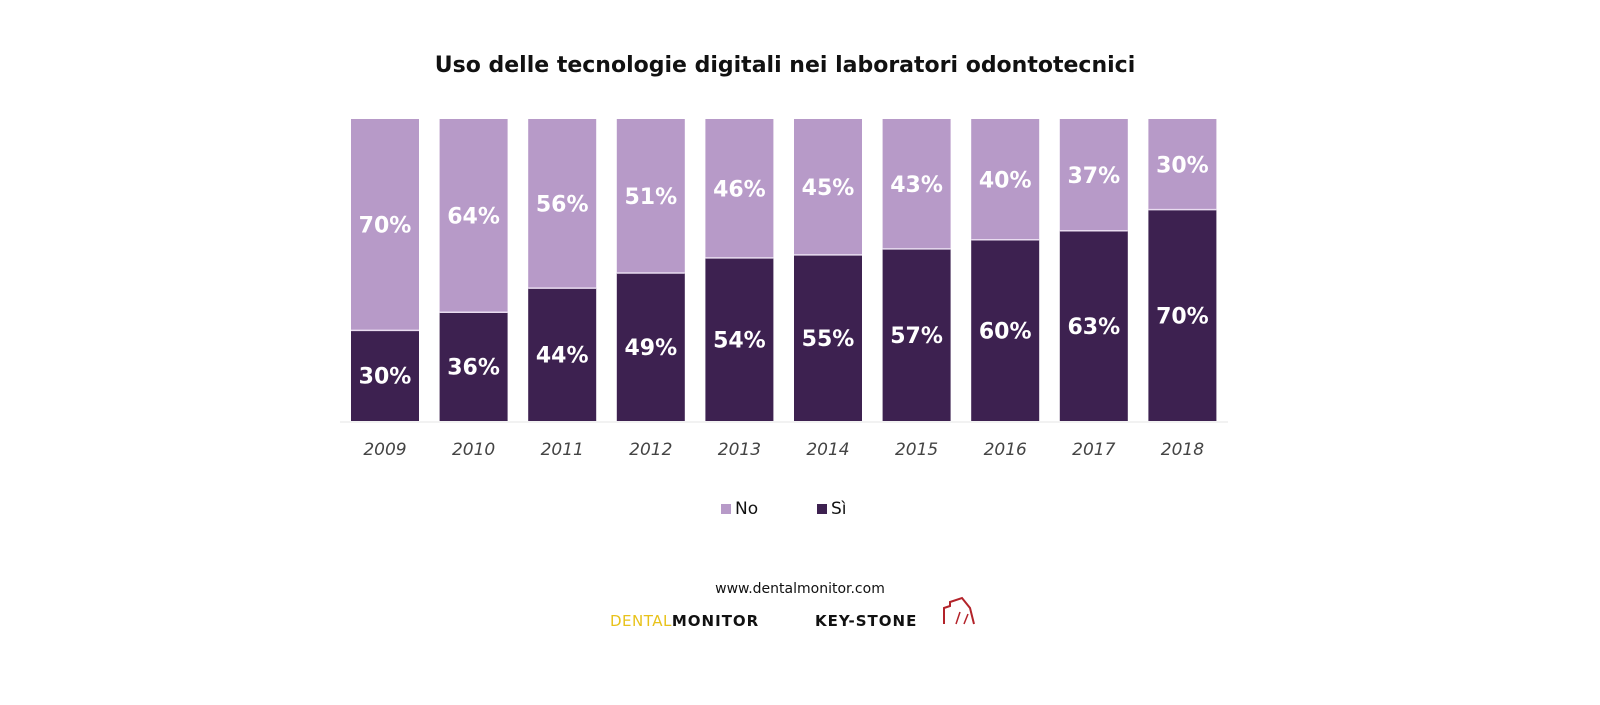 The width and height of the screenshot is (1600, 705). What do you see at coordinates (473, 450) in the screenshot?
I see `x-tick-label-2010: 2010` at bounding box center [473, 450].